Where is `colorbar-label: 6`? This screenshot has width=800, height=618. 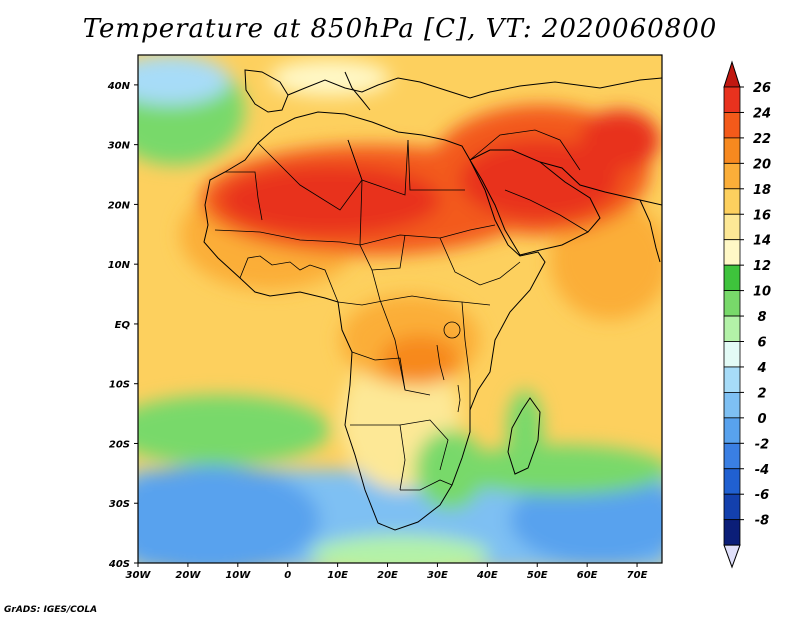
colorbar-label: 6 is located at coordinates (761, 343).